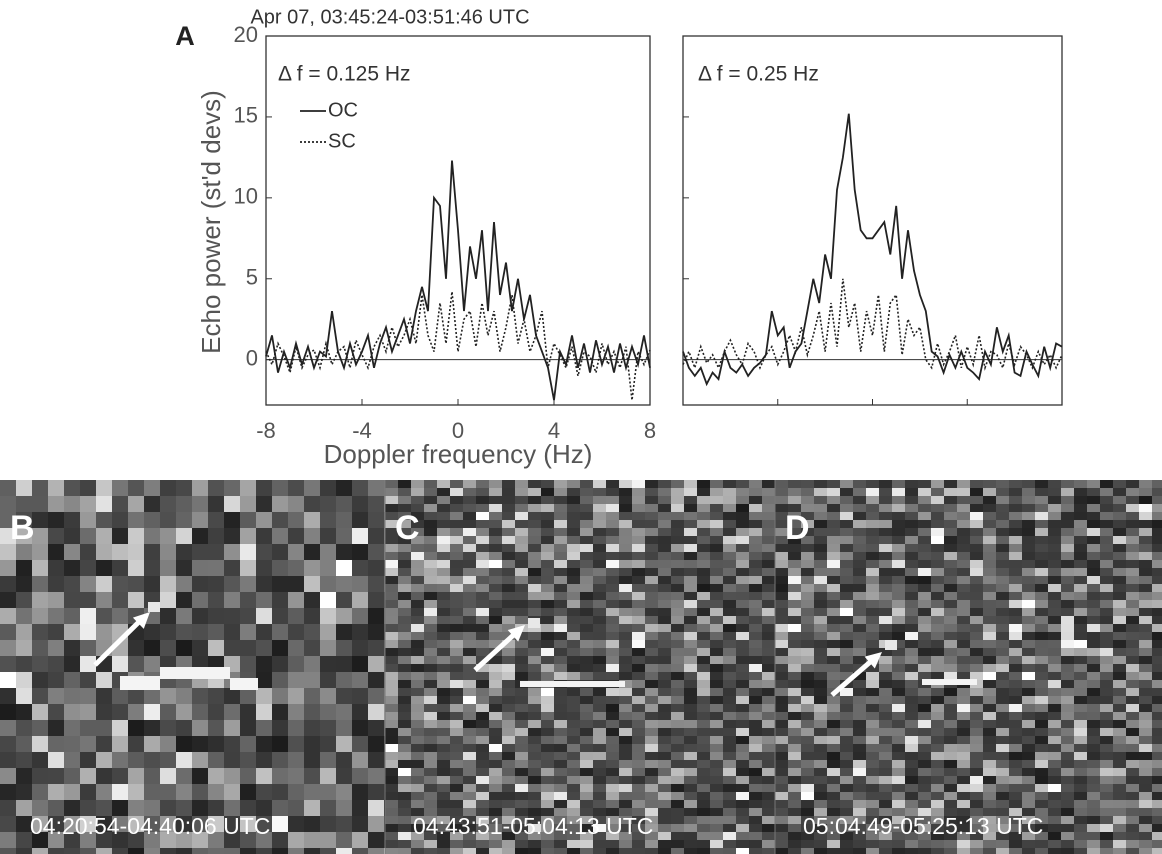 The image size is (1162, 854). I want to click on annotation: Δ f = 0.125 Hz, so click(344, 74).